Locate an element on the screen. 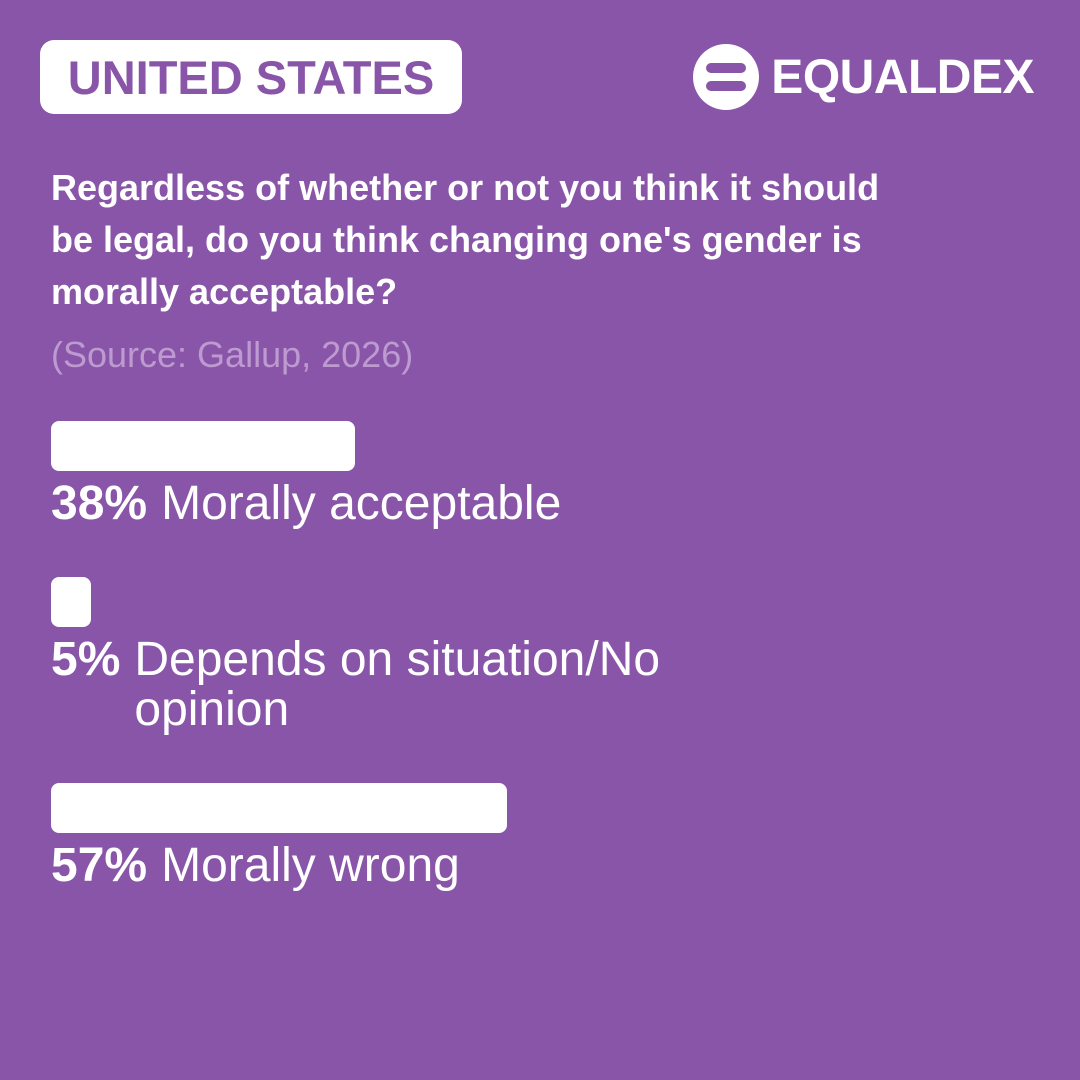 This screenshot has height=1080, width=1080. country-badge: UNITED STATES is located at coordinates (251, 77).